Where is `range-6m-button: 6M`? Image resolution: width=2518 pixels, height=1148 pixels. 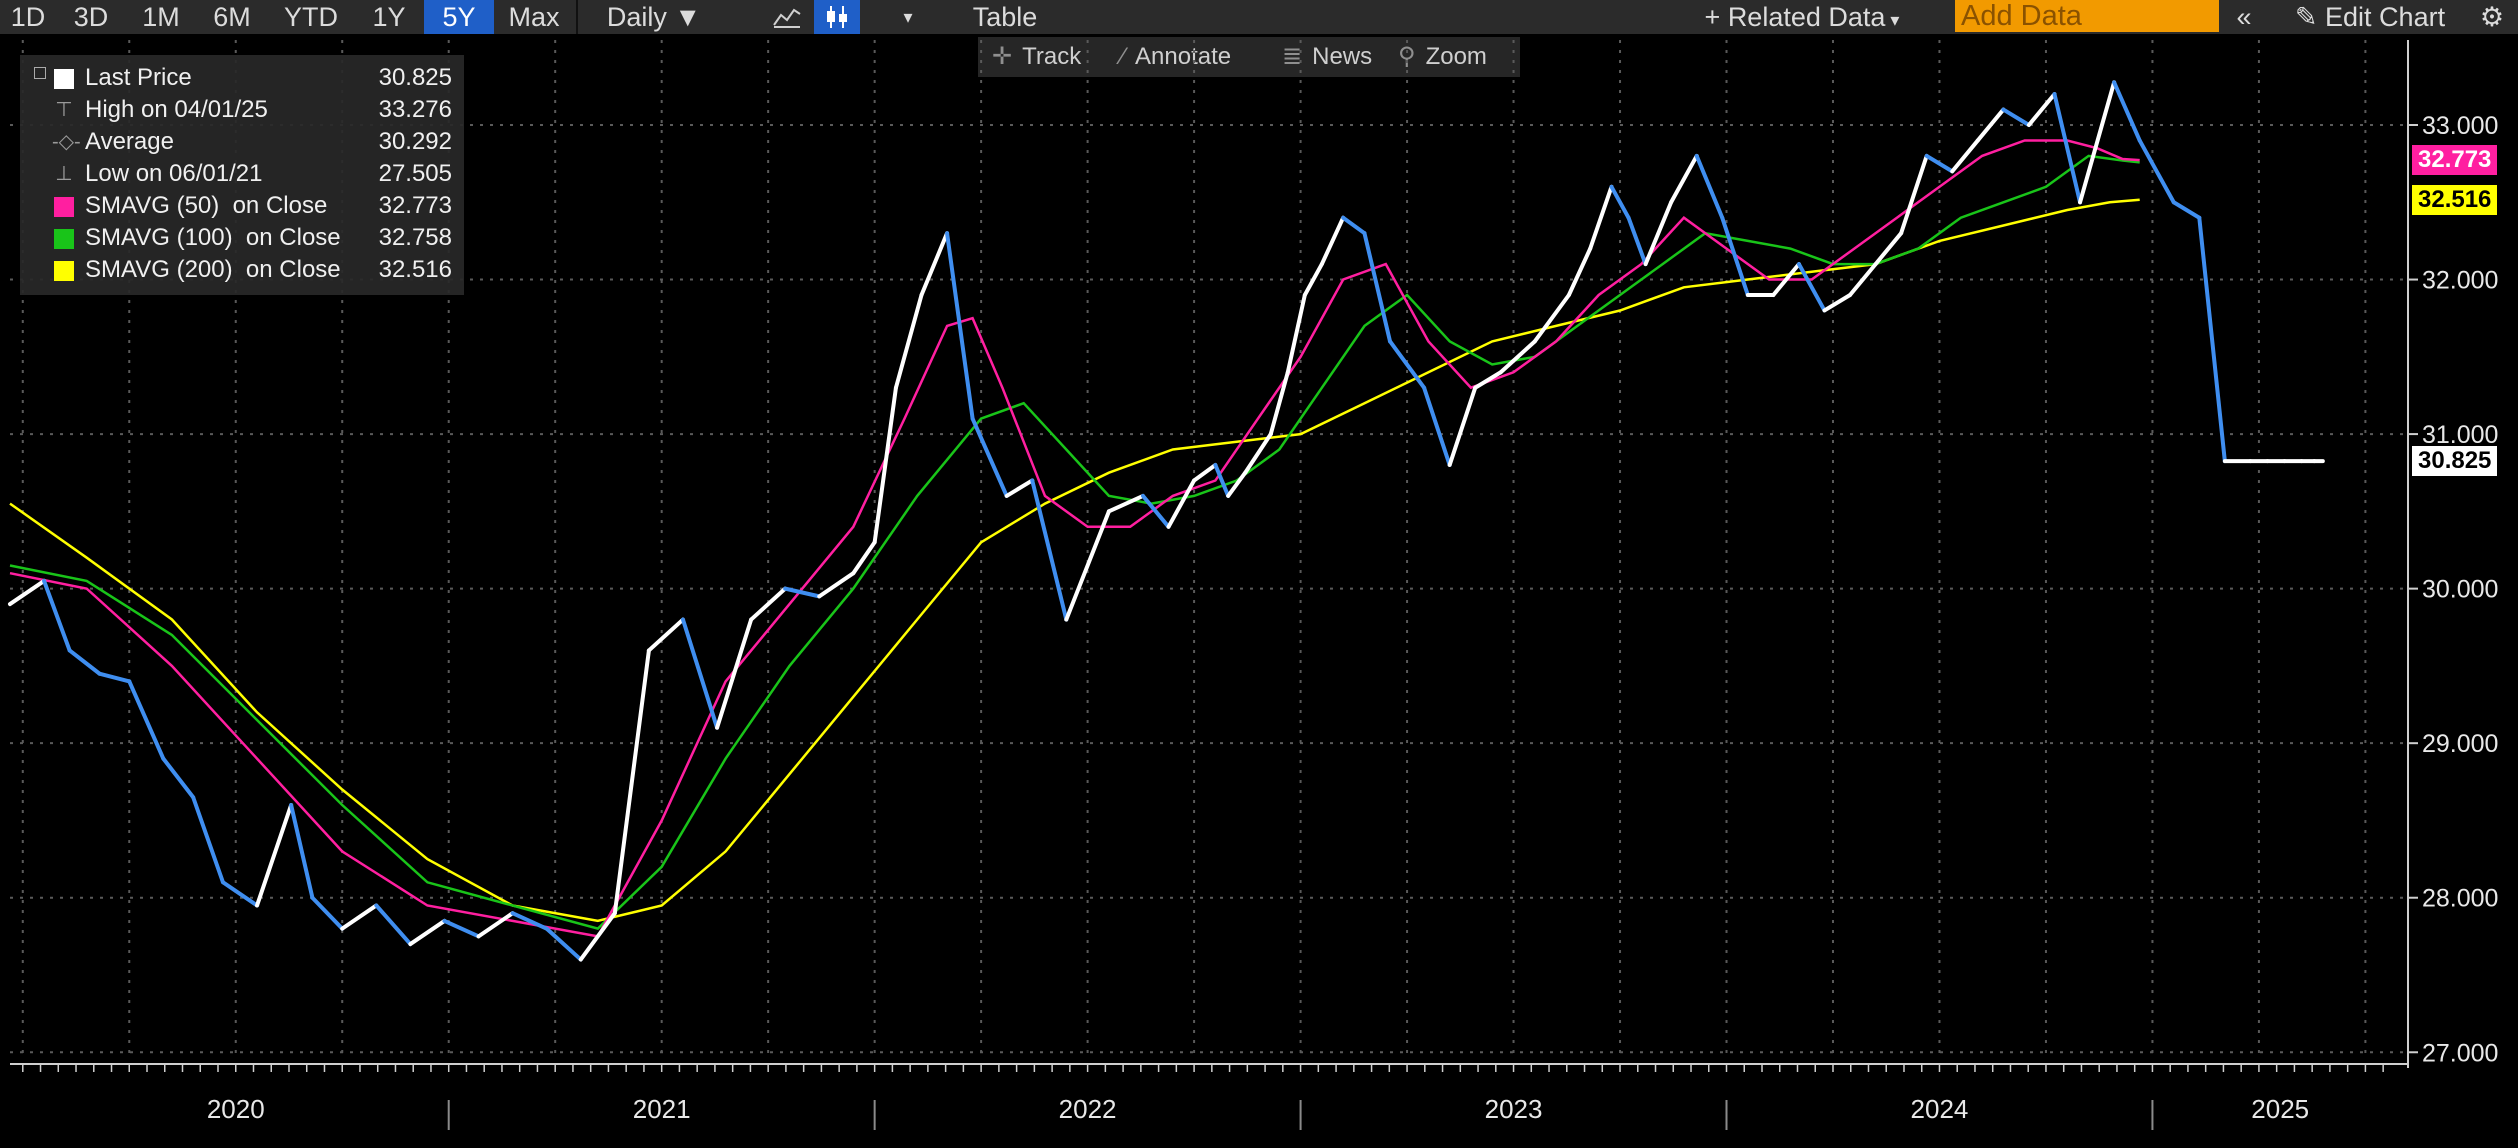
range-6m-button: 6M is located at coordinates (232, 17).